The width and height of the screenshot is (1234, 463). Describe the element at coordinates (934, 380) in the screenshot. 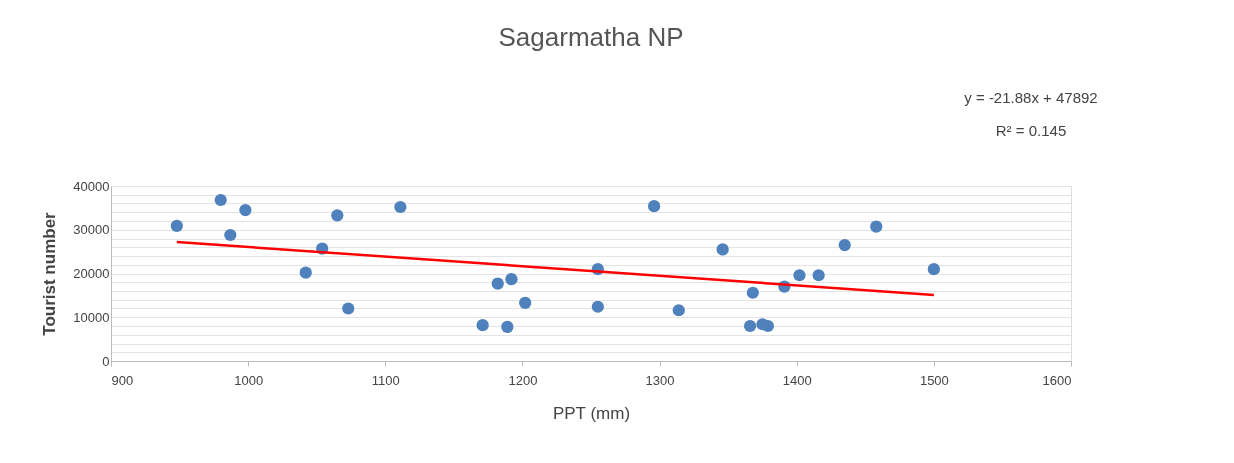

I see `x-tick-label: 1500` at that location.